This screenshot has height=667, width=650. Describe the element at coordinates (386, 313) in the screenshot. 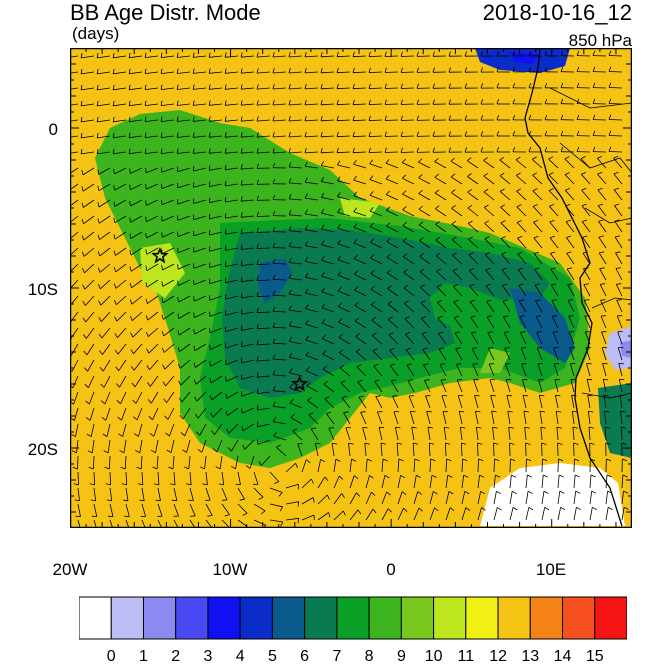

I see `plume-7-days` at that location.